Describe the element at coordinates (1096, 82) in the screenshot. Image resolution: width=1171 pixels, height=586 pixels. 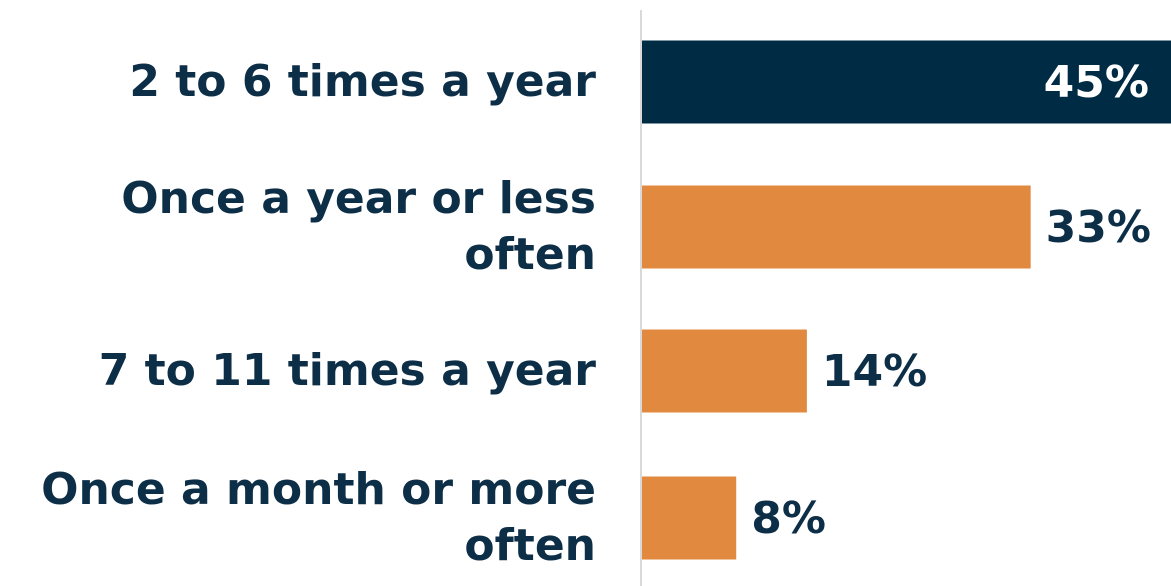
I see `data-label-1: 45%` at that location.